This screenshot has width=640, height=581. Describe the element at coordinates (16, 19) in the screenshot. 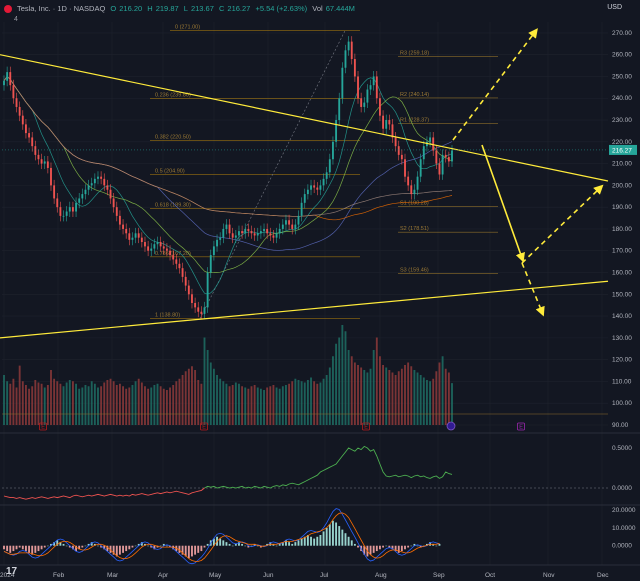

I see `indicator-count: 4` at that location.